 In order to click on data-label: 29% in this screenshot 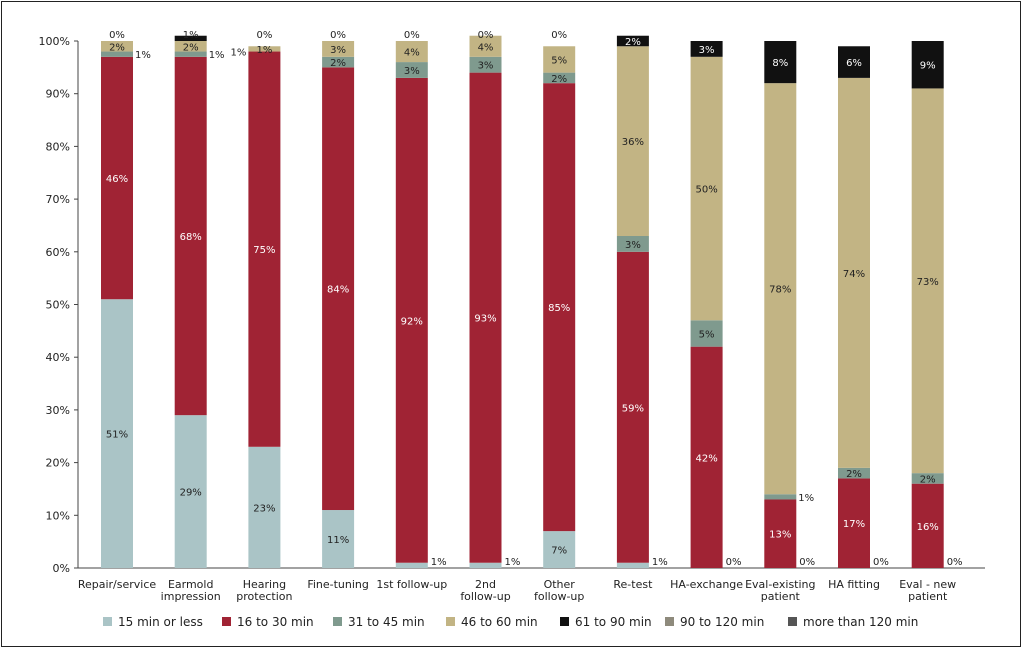, I will do `click(191, 493)`.